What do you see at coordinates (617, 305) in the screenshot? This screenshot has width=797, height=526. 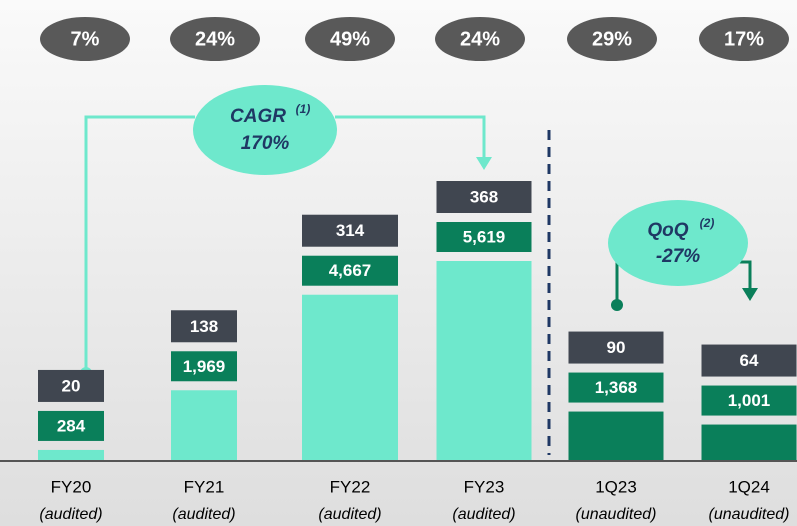 I see `qoq-dot` at bounding box center [617, 305].